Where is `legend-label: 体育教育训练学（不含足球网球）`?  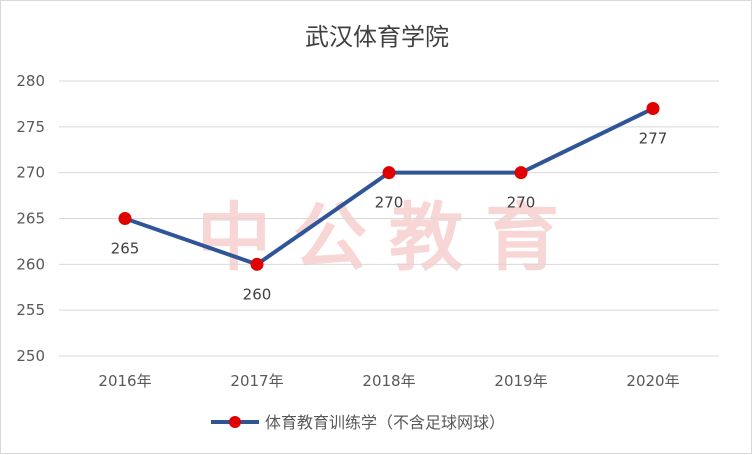 legend-label: 体育教育训练学（不含足球网球） is located at coordinates (385, 422).